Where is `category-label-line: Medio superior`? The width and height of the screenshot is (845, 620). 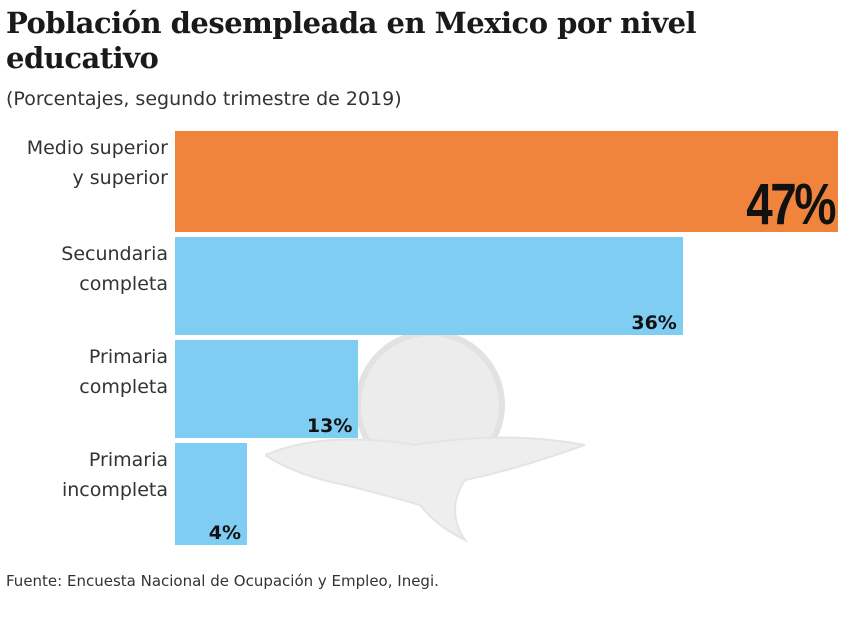 category-label-line: Medio superior is located at coordinates (97, 148).